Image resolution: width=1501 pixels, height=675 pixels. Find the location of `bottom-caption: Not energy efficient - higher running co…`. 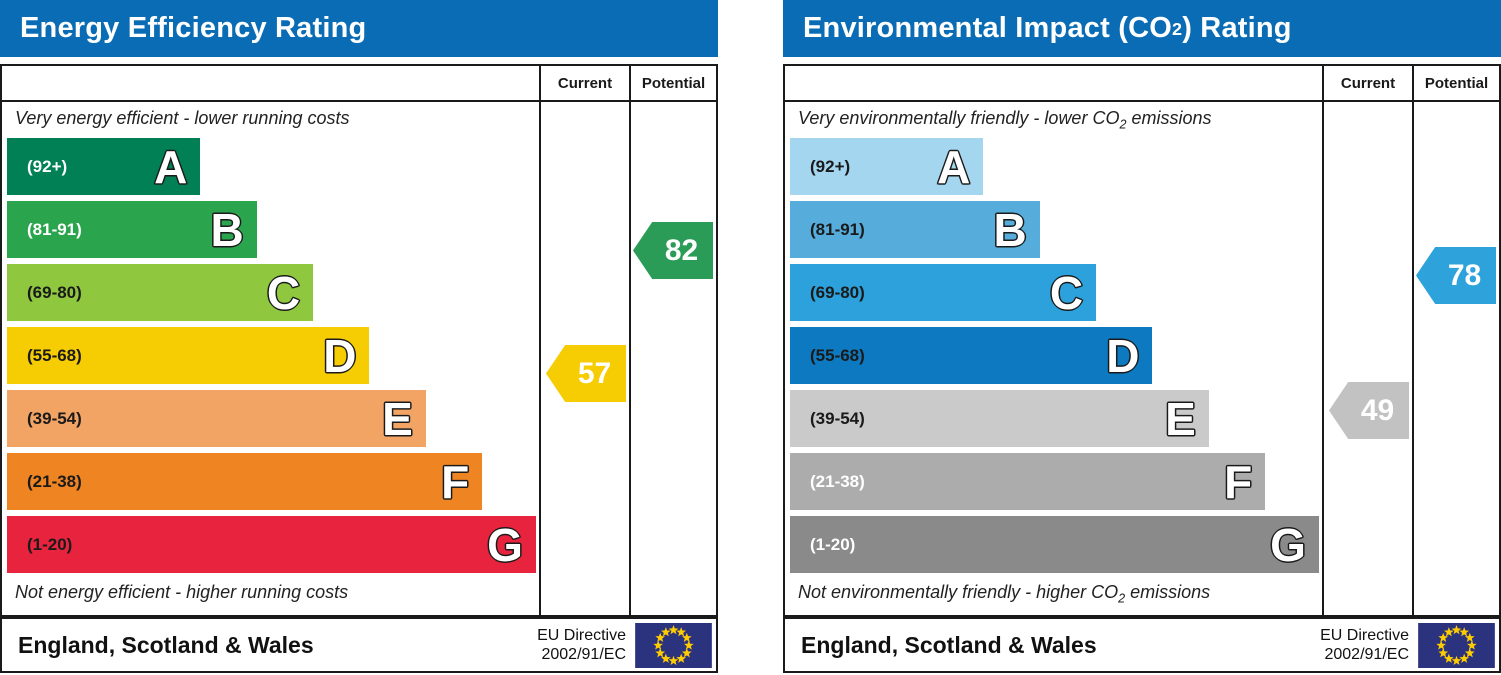

bottom-caption: Not energy efficient - higher running co… is located at coordinates (182, 592).